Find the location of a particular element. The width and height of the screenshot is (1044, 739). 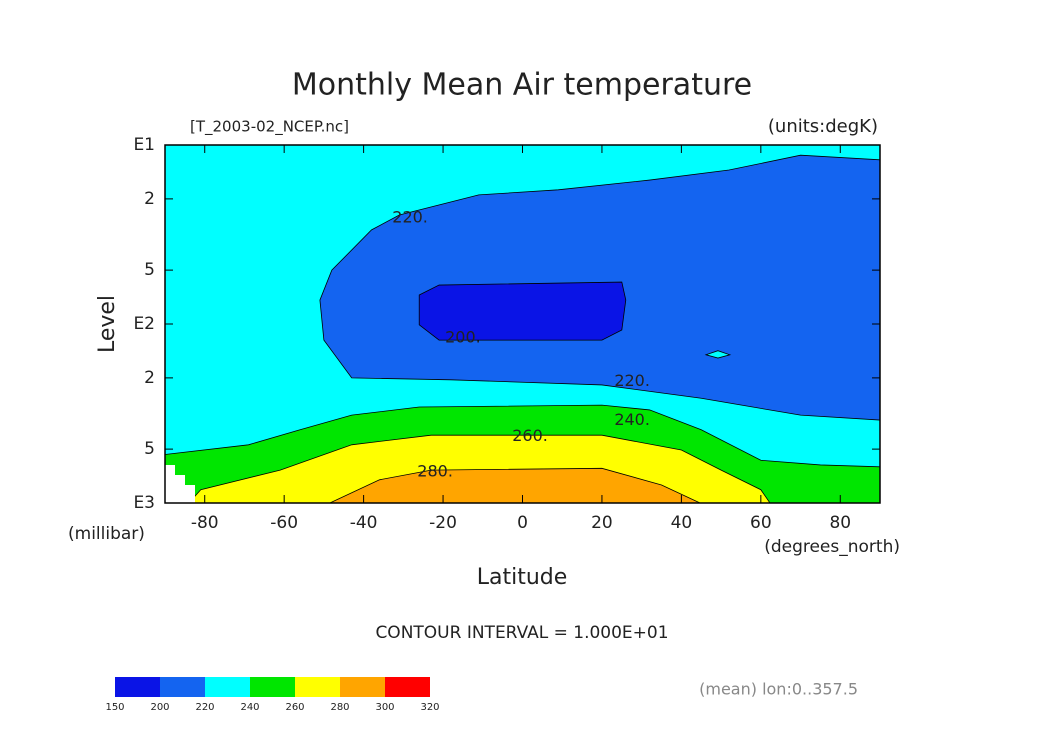

colorbar-label: 240 is located at coordinates (249, 707).